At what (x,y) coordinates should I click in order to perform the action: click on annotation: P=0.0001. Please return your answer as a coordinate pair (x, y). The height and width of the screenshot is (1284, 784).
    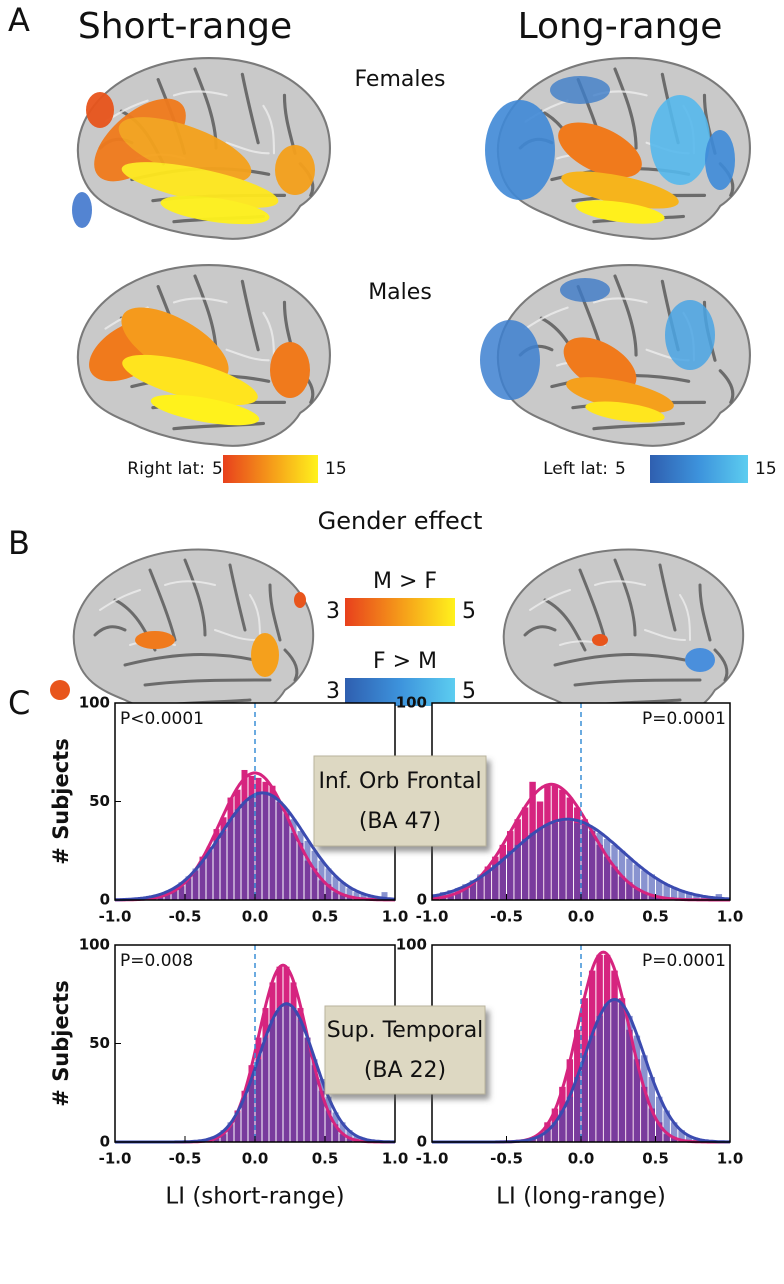
    Looking at the image, I should click on (684, 719).